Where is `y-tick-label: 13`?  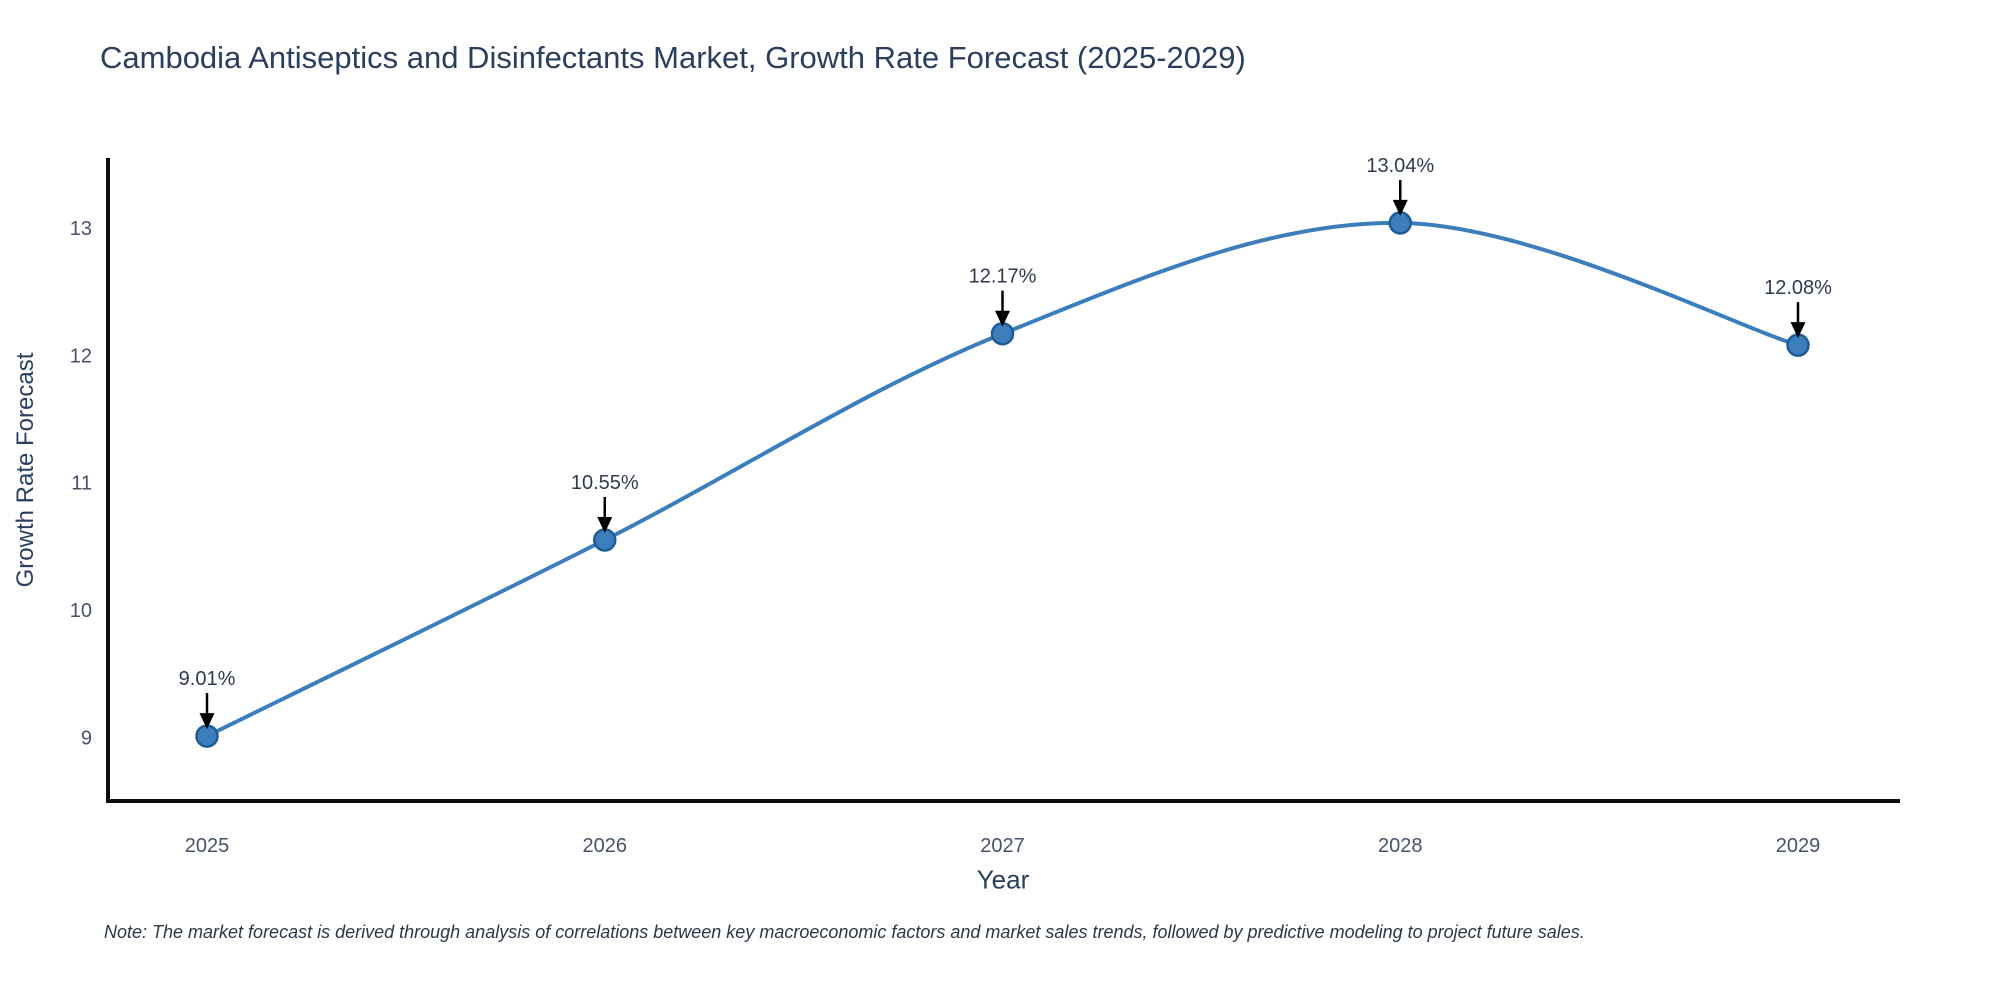
y-tick-label: 13 is located at coordinates (81, 229).